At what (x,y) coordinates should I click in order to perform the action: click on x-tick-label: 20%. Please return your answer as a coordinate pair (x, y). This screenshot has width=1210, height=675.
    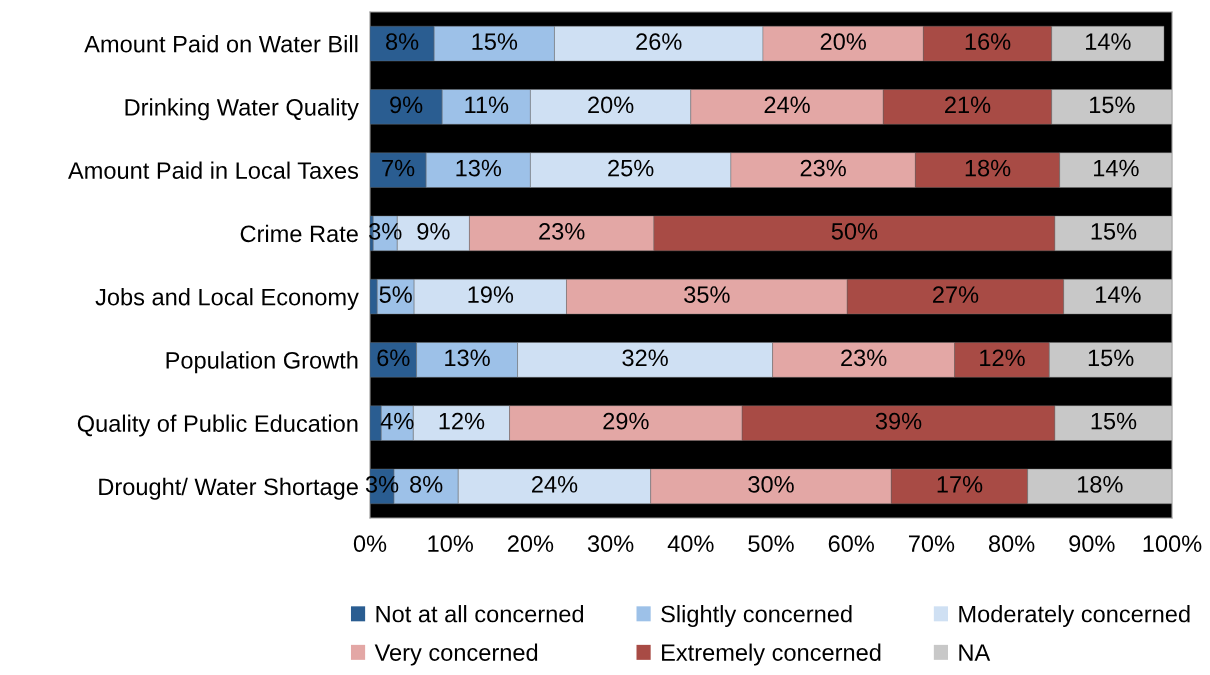
    Looking at the image, I should click on (530, 544).